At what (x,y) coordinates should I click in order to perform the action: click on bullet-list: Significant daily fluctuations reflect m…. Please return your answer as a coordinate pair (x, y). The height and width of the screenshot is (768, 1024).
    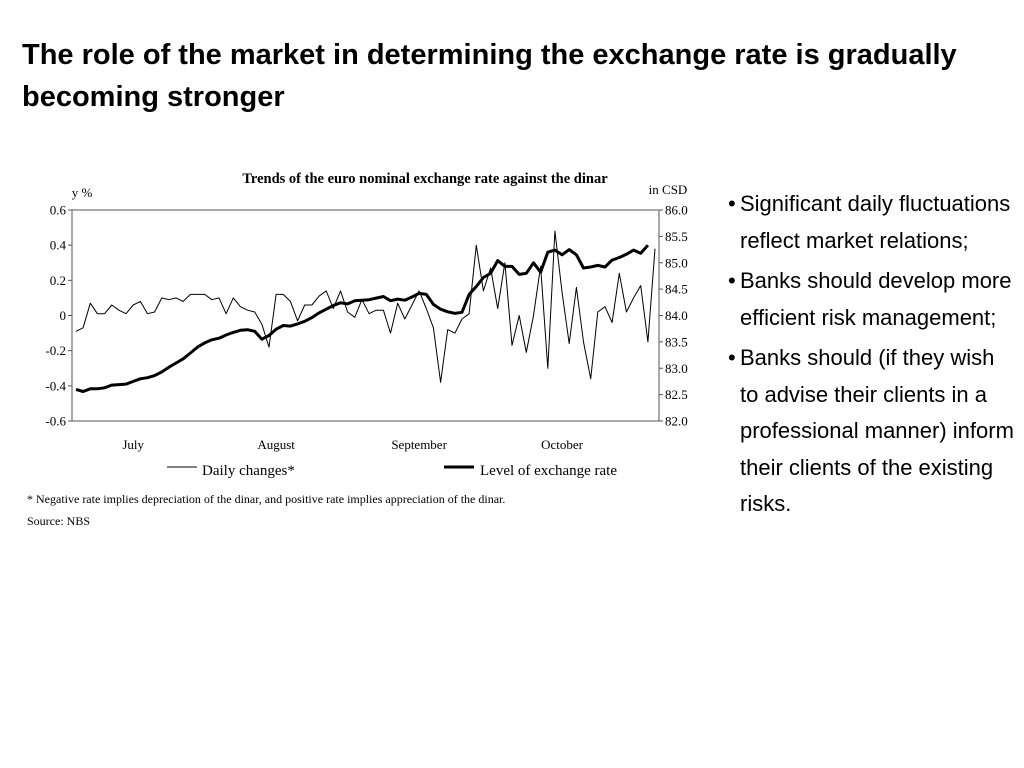
    Looking at the image, I should click on (873, 356).